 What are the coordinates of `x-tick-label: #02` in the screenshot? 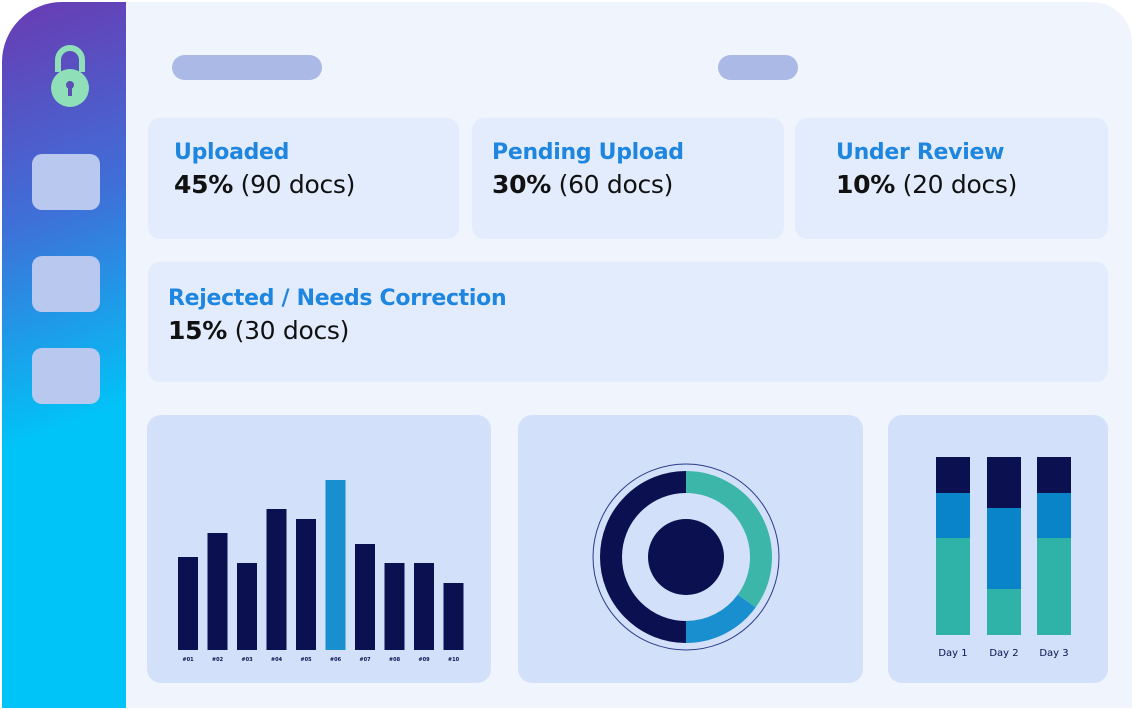 It's located at (218, 660).